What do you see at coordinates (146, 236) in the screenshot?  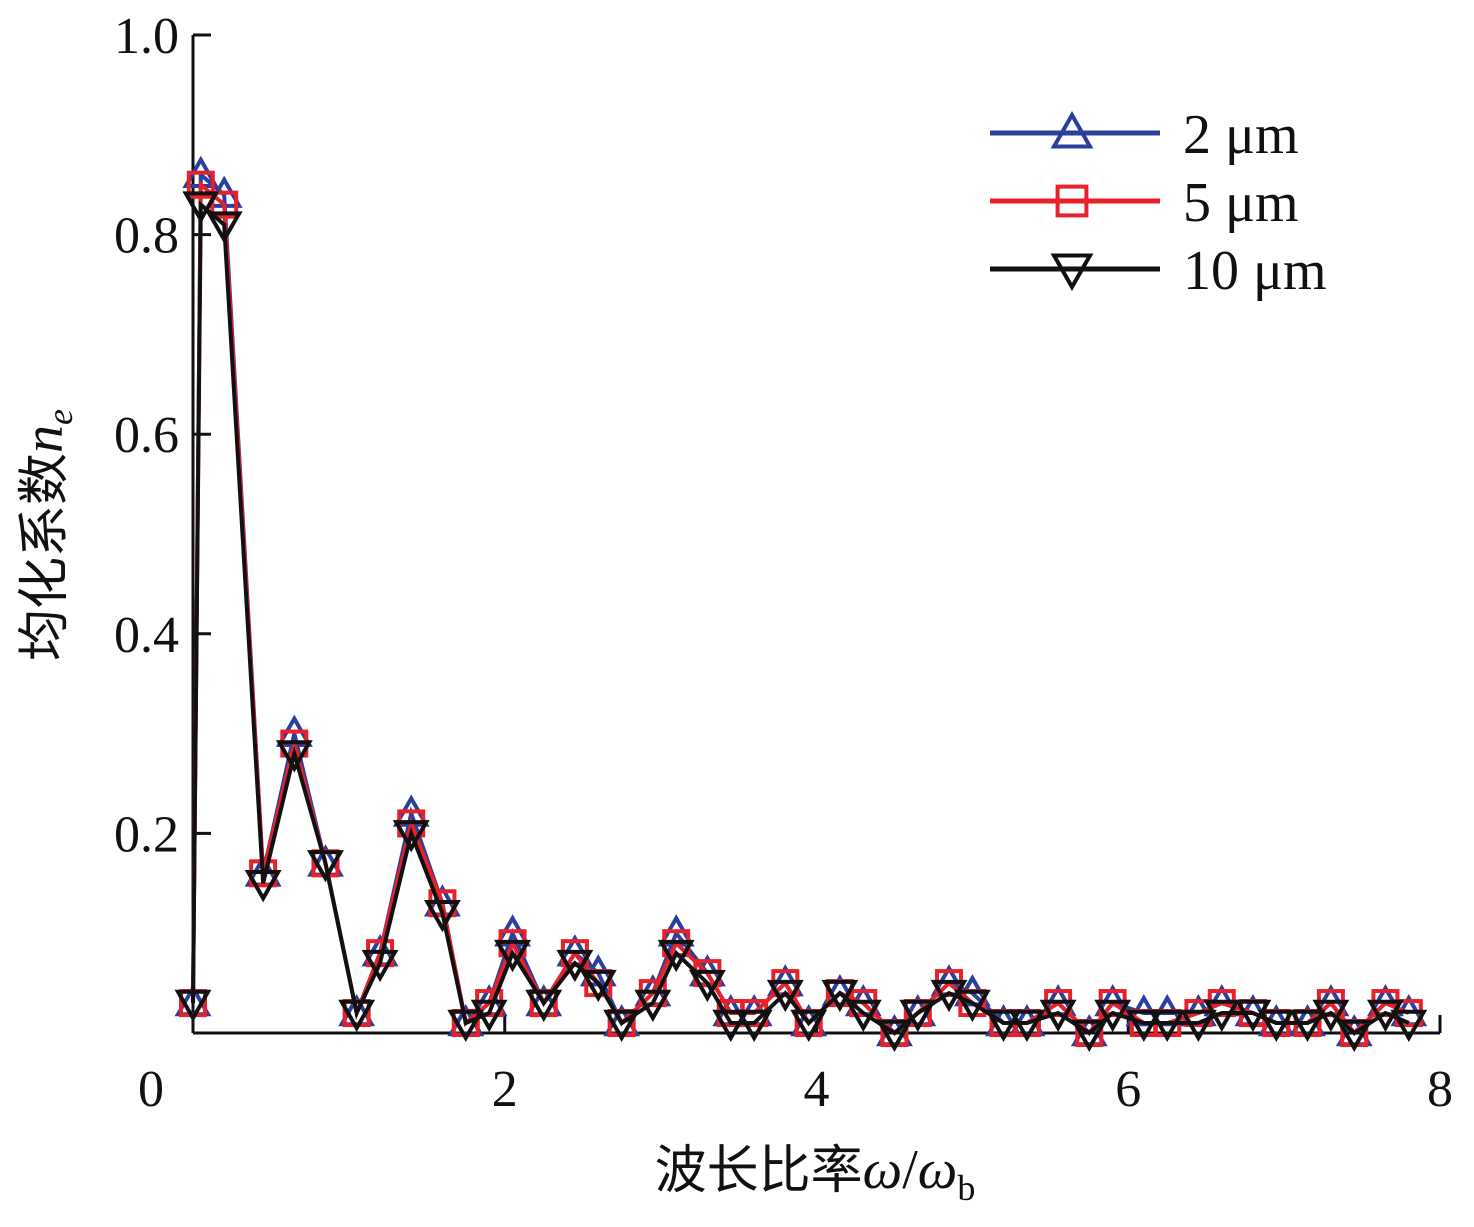 I see `y-tick-label: 0.8` at bounding box center [146, 236].